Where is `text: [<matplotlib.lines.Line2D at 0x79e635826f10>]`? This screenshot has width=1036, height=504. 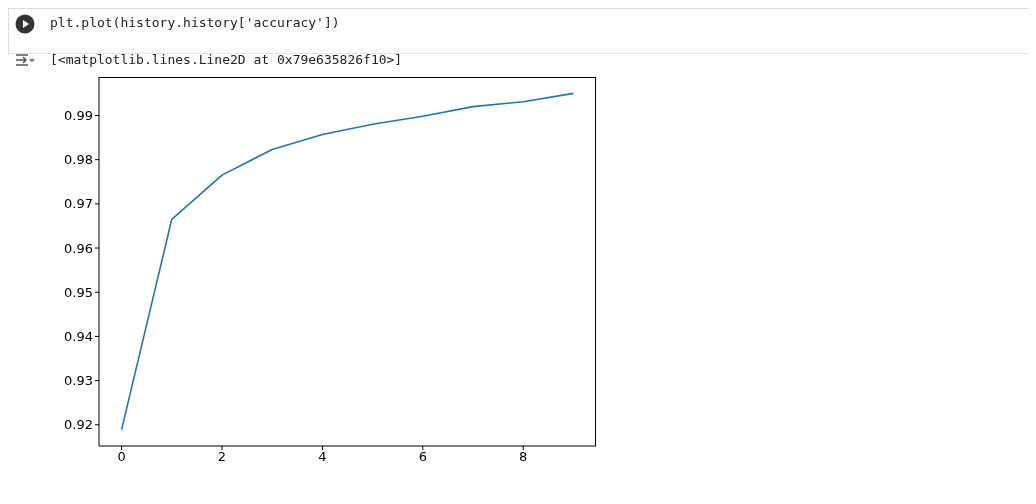
text: [<matplotlib.lines.Line2D at 0x79e635826f10>] is located at coordinates (226, 59).